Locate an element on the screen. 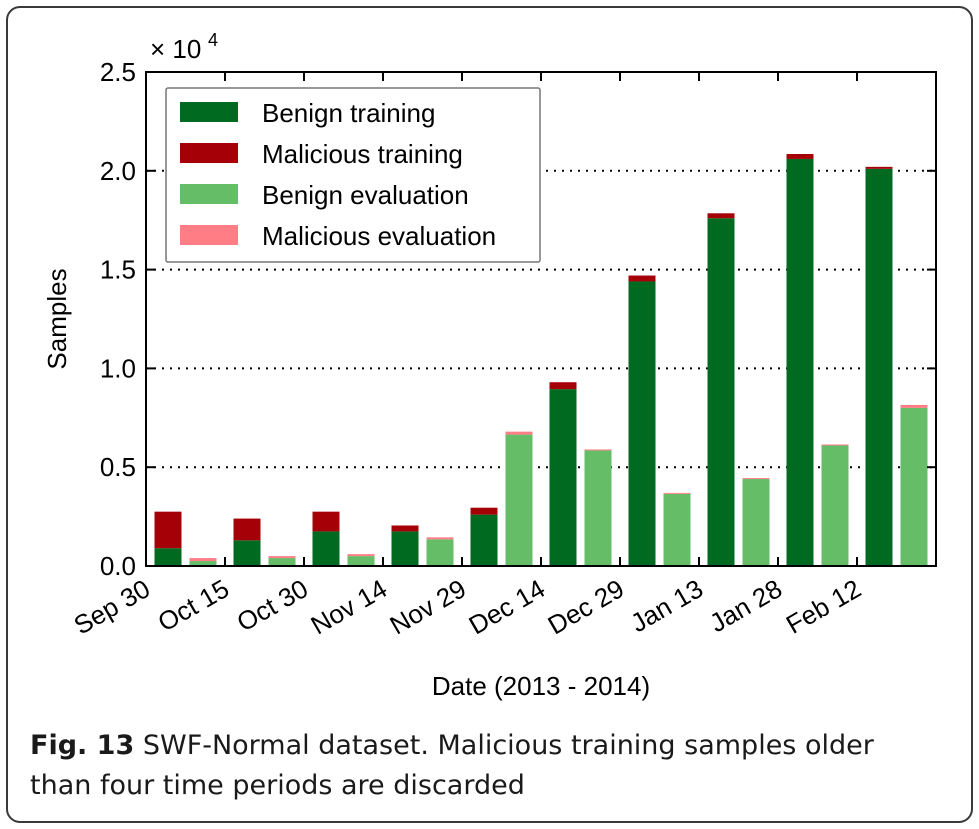 Image resolution: width=979 pixels, height=829 pixels. x-axis-label: Date (2013 - 2014) is located at coordinates (541, 686).